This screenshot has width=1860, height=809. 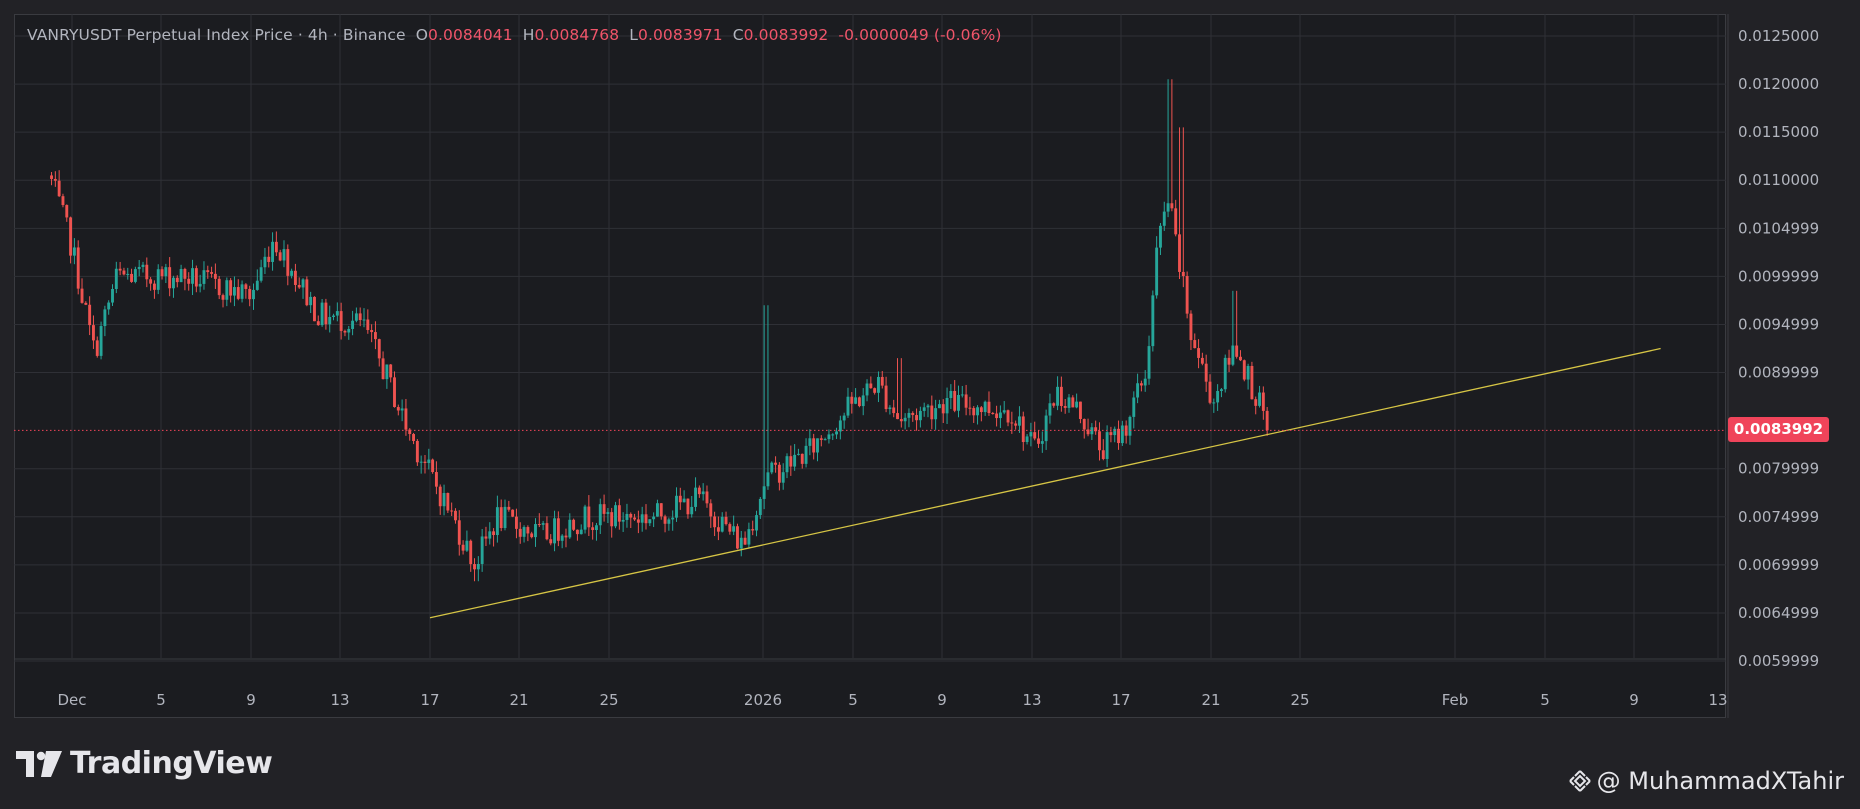 What do you see at coordinates (1778, 36) in the screenshot?
I see `y-axis-tick-label: 0.0125000` at bounding box center [1778, 36].